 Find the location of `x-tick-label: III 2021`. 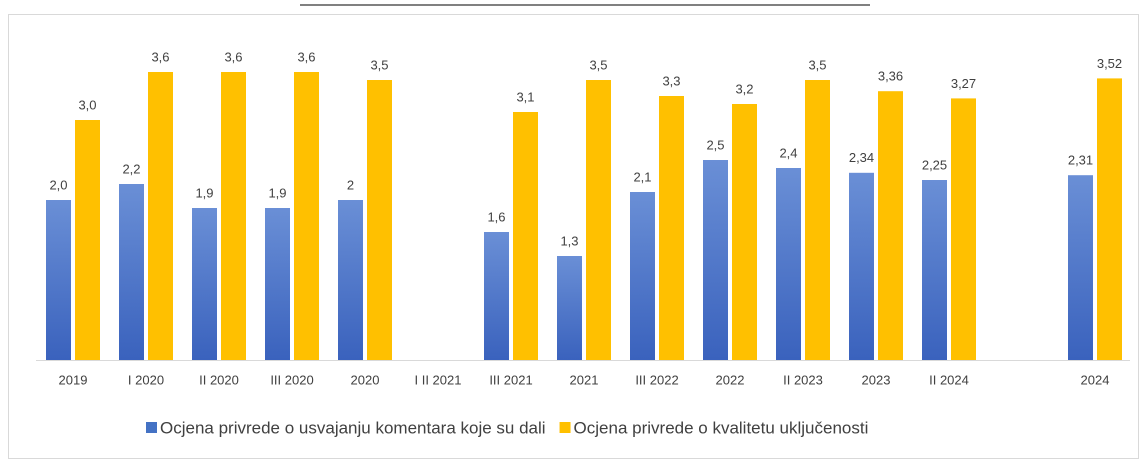

x-tick-label: III 2021 is located at coordinates (510, 379).